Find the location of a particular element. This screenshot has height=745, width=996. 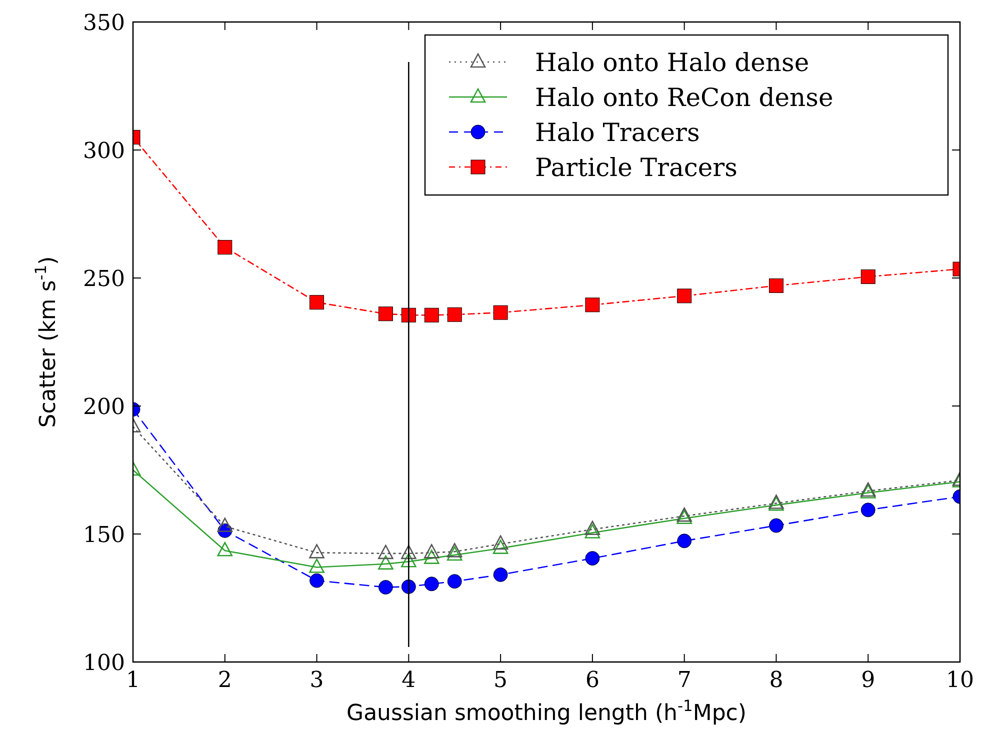

legend-label: Particle Tracers is located at coordinates (636, 167).